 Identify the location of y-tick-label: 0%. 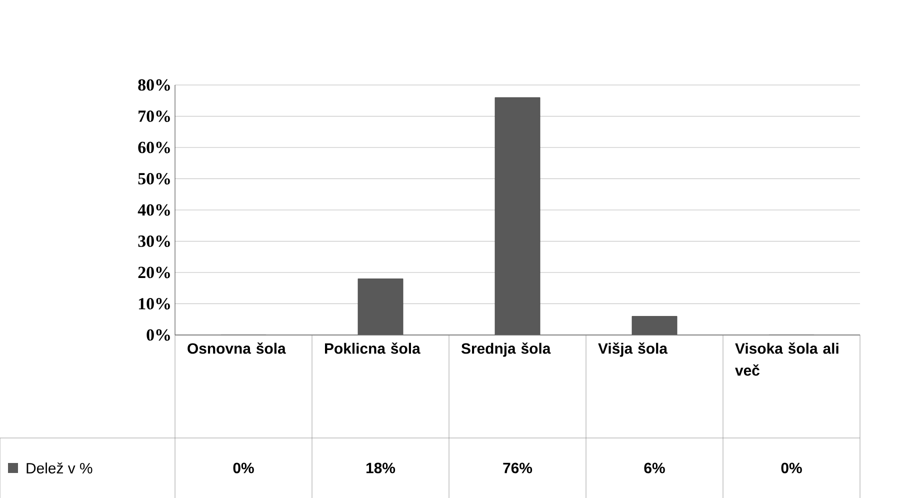
(158, 335).